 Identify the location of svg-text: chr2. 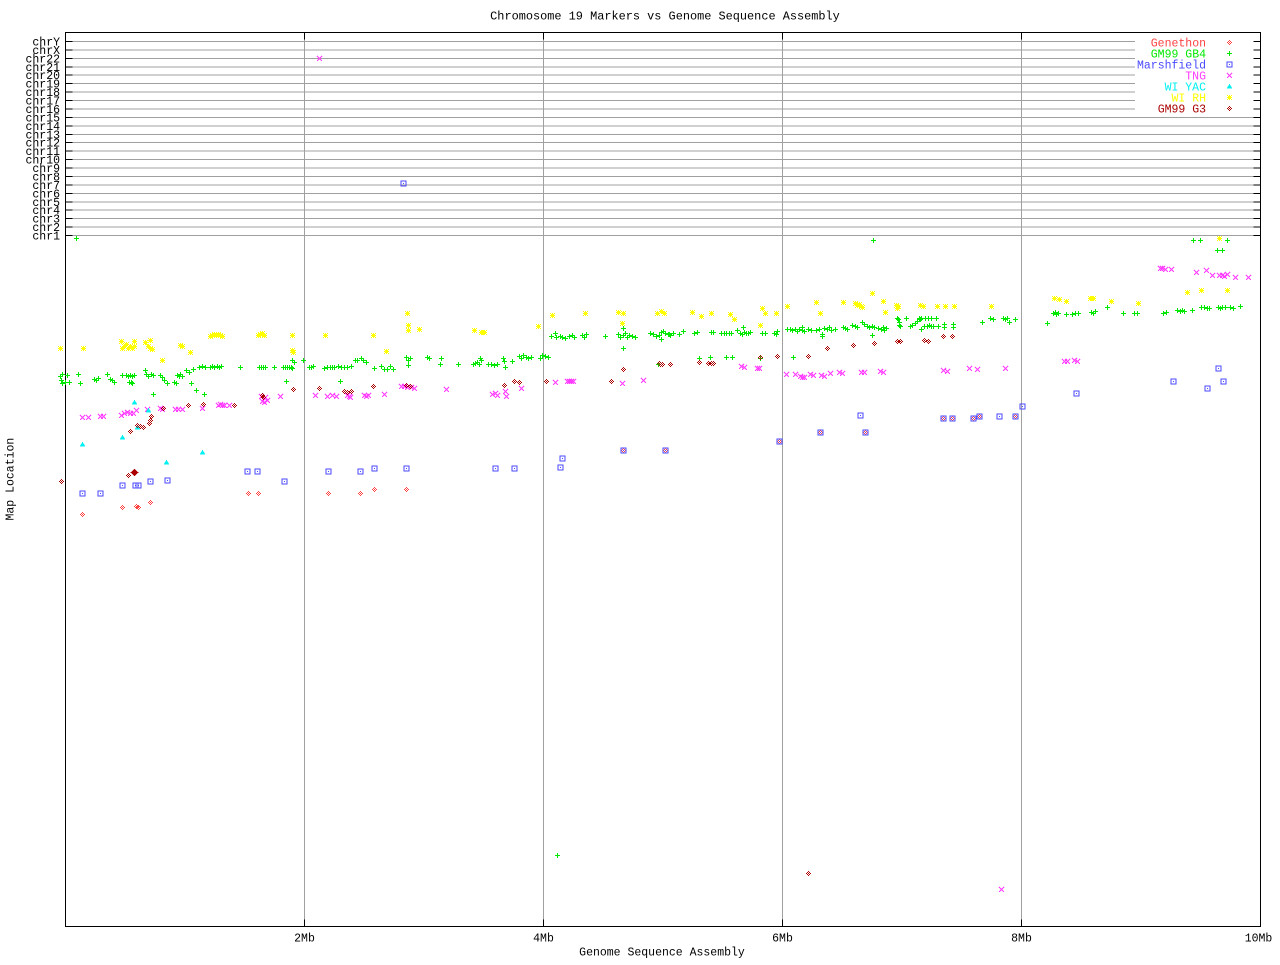
(46, 228).